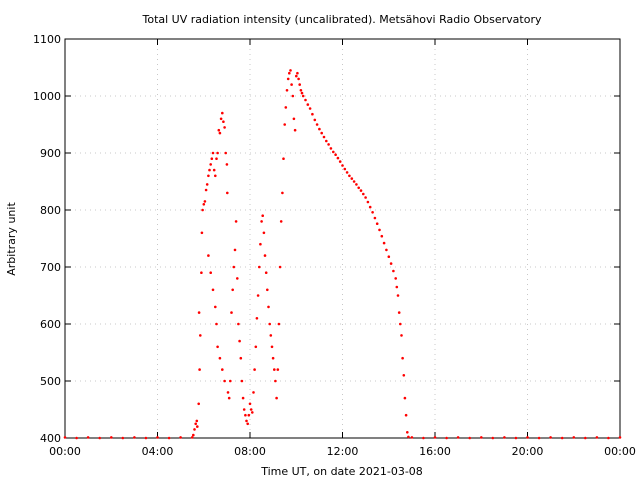 This screenshot has height=480, width=640. Describe the element at coordinates (11, 239) in the screenshot. I see `y-axis-label: Arbitrary unit` at that location.